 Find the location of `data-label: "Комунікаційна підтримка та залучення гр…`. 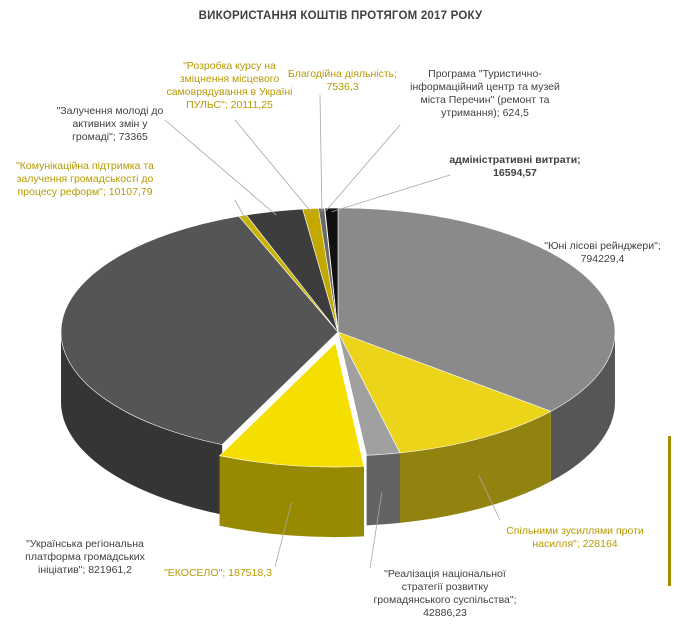

data-label: "Комунікаційна підтримка та залучення гр… is located at coordinates (85, 179).